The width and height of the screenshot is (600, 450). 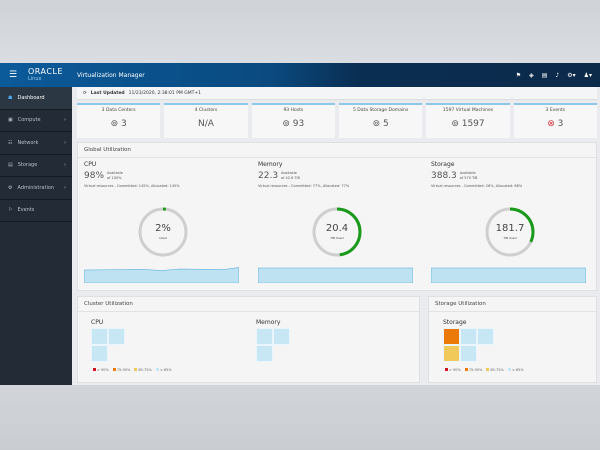 What do you see at coordinates (110, 75) in the screenshot?
I see `app-title: Virtualization Manager` at bounding box center [110, 75].